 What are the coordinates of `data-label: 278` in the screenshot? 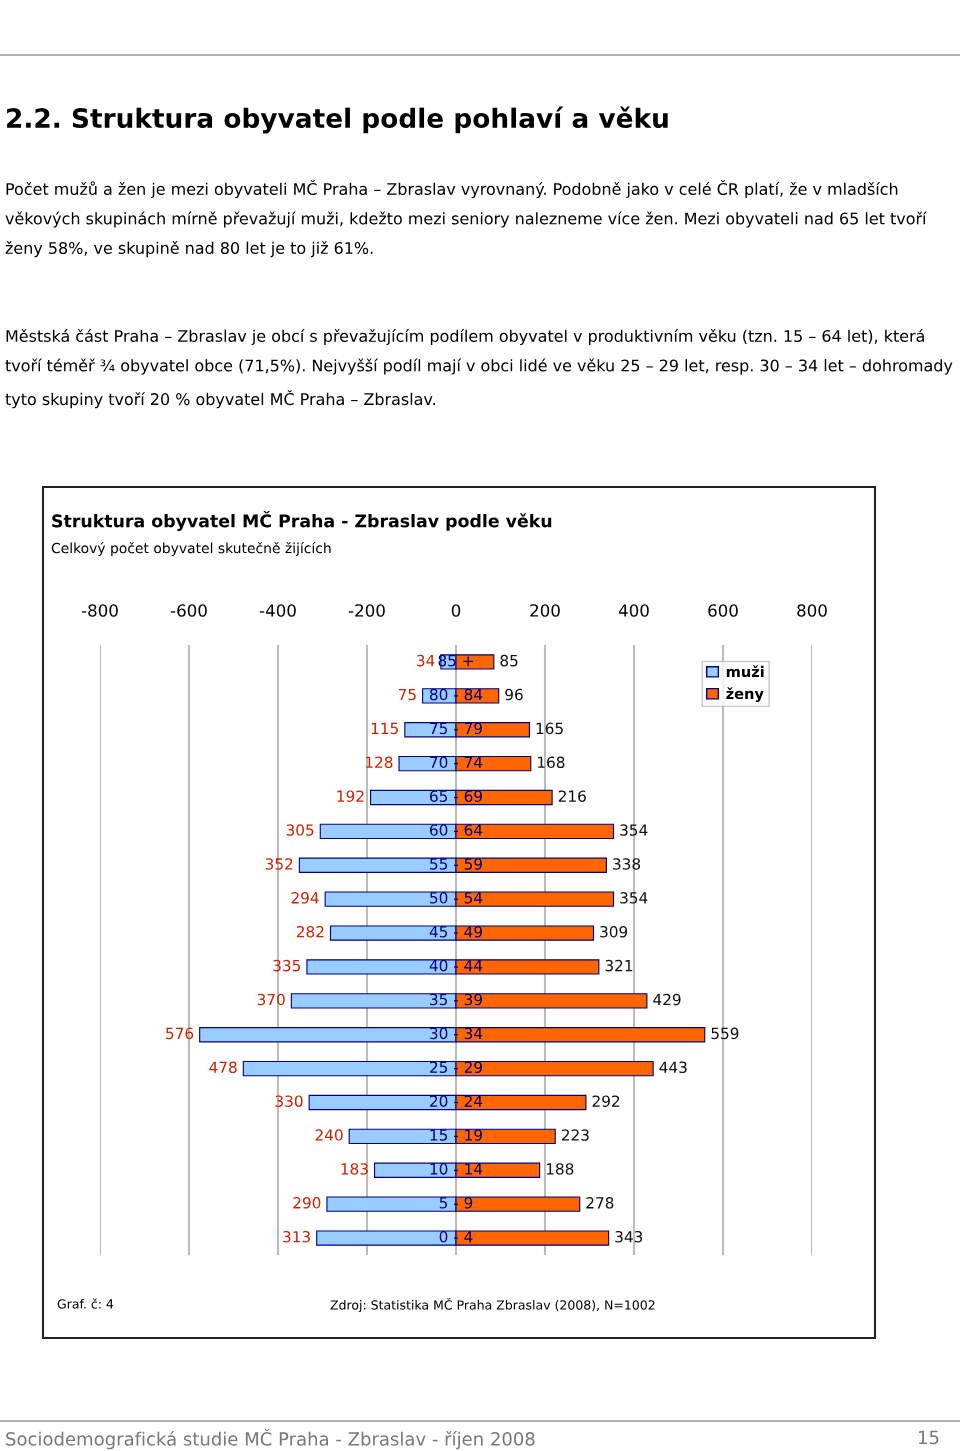 It's located at (600, 1203).